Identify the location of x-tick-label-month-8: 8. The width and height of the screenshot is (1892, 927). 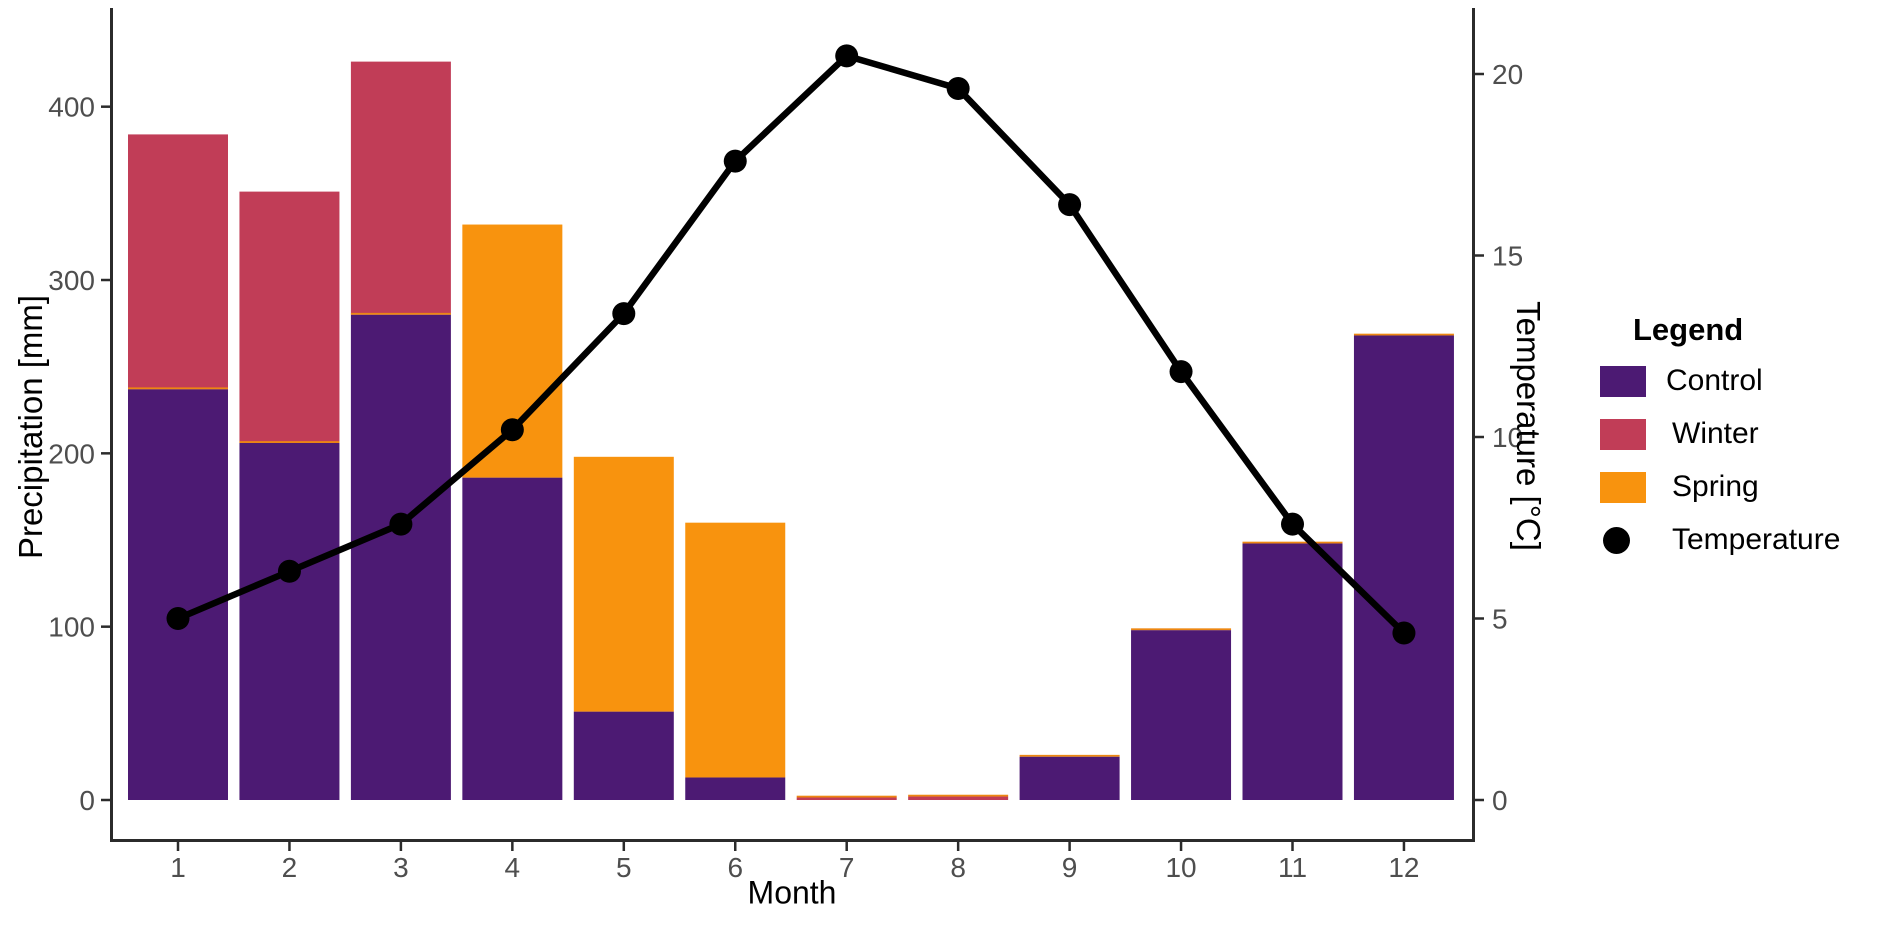
(958, 867).